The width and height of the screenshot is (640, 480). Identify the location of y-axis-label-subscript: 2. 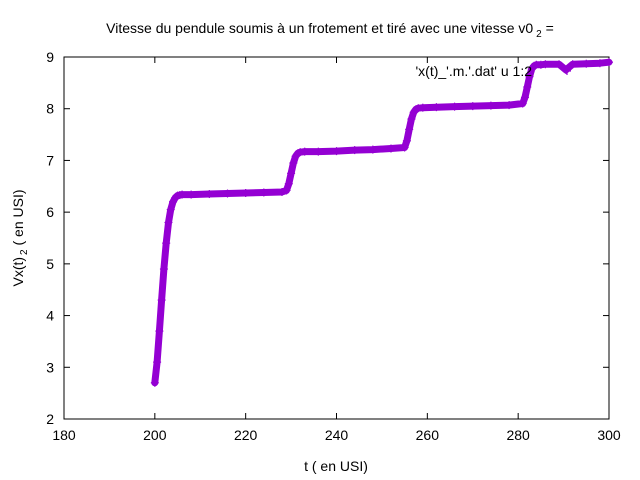
(24, 252).